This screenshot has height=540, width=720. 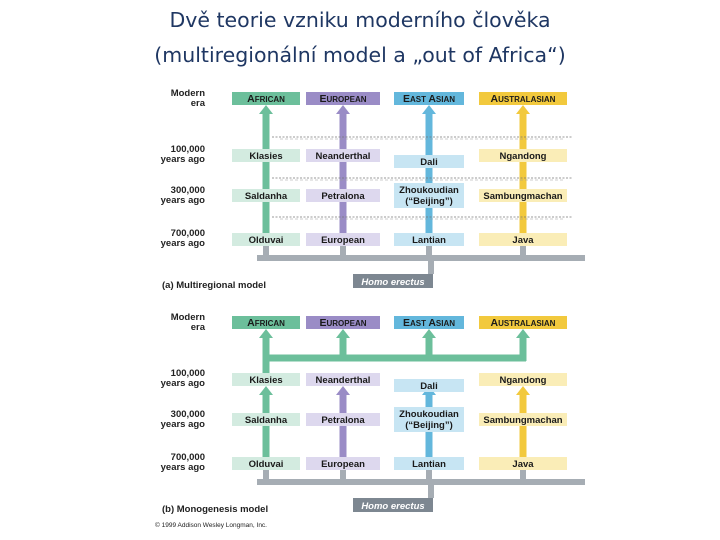 I want to click on panel-a-fossil-label: Lantian, so click(x=429, y=240).